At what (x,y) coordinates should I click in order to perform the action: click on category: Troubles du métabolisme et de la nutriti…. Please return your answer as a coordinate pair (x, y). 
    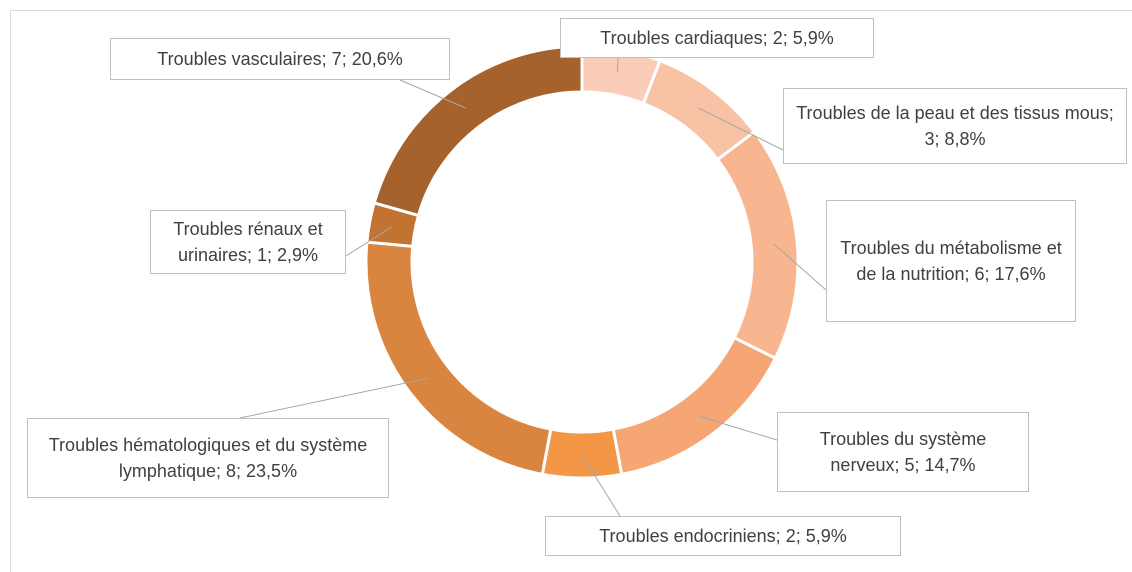
    Looking at the image, I should click on (953, 261).